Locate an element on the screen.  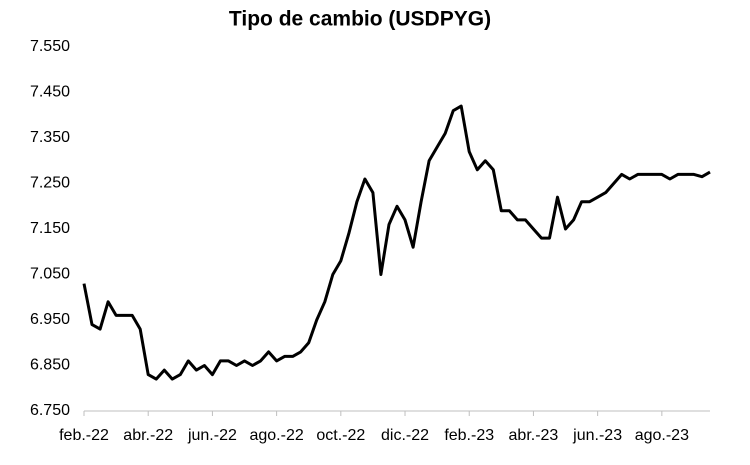
y-tick-label: 6.950 is located at coordinates (50, 319).